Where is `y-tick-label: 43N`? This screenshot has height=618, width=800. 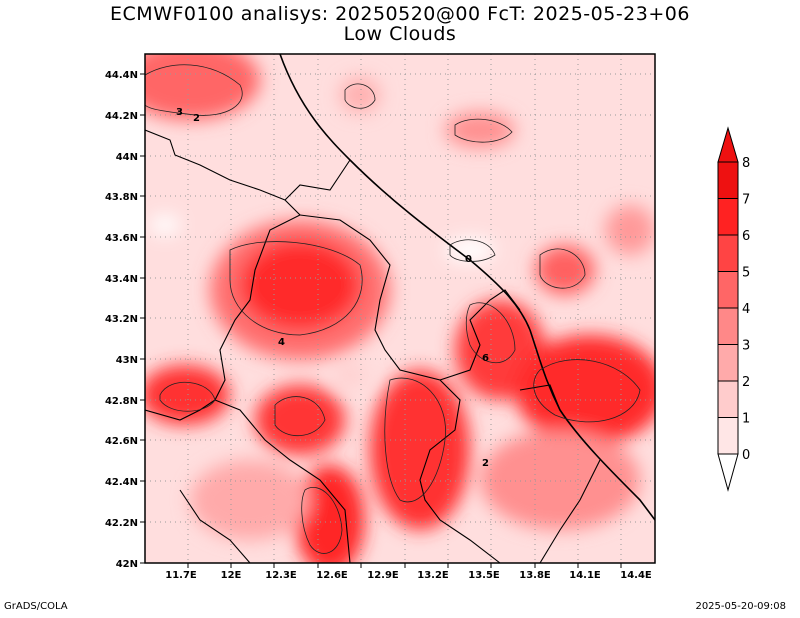 y-tick-label: 43N is located at coordinates (127, 360).